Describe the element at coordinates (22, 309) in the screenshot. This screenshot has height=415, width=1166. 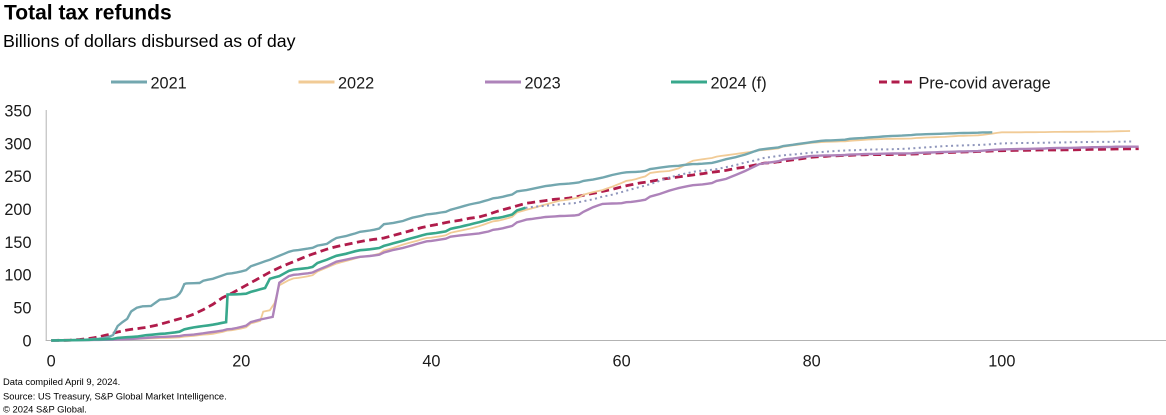
I see `svg-text: 50` at that location.